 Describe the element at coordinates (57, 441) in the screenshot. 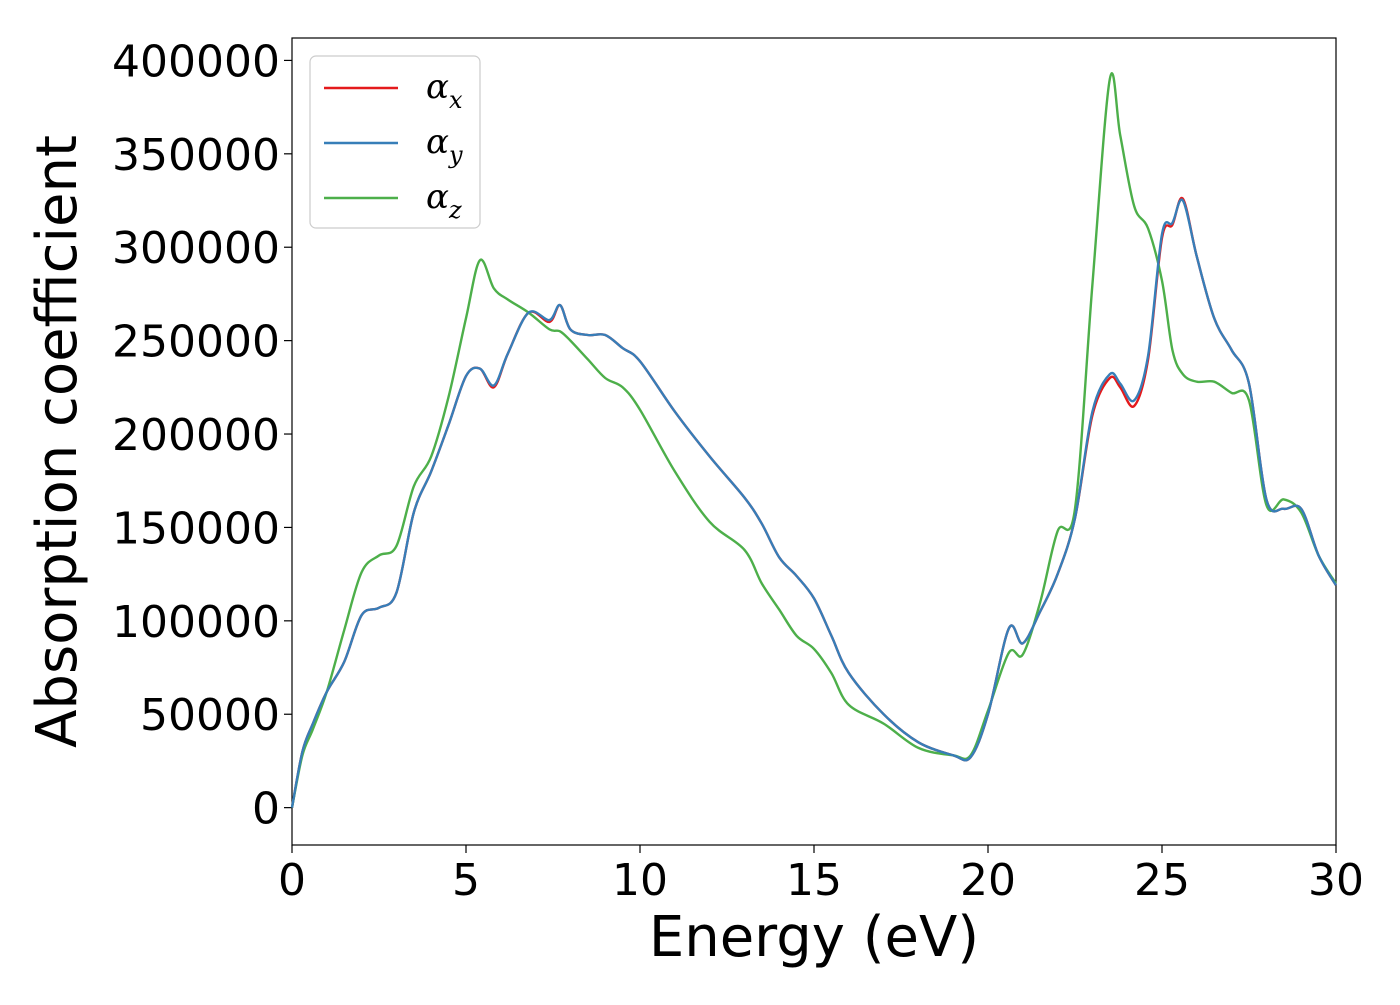

I see `y-axis-title: Absorption coefficient` at that location.